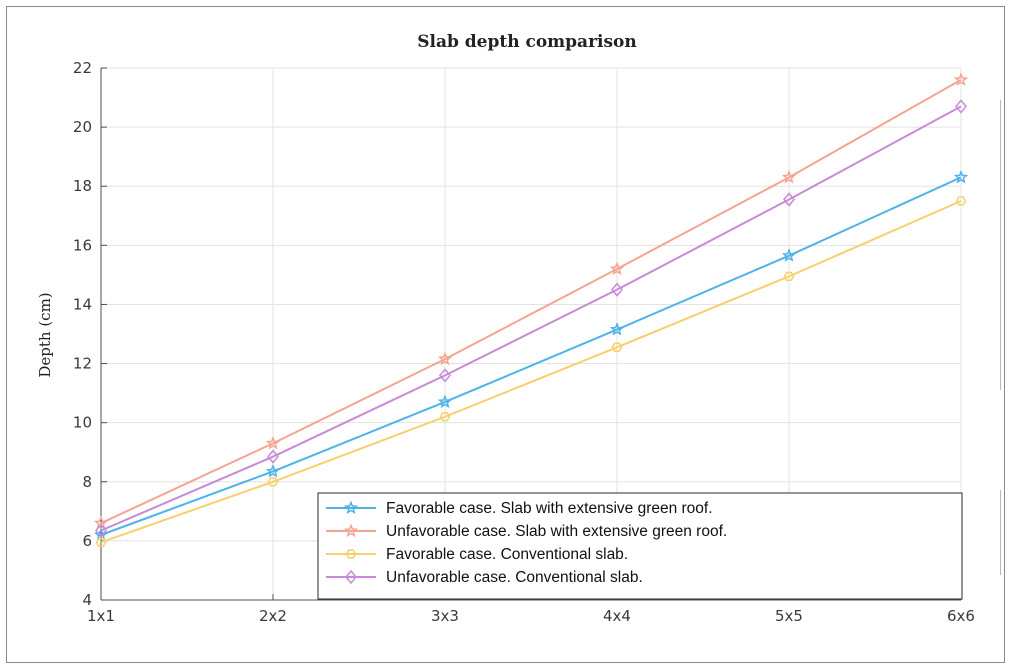  I want to click on y-tick-label: 20, so click(82, 127).